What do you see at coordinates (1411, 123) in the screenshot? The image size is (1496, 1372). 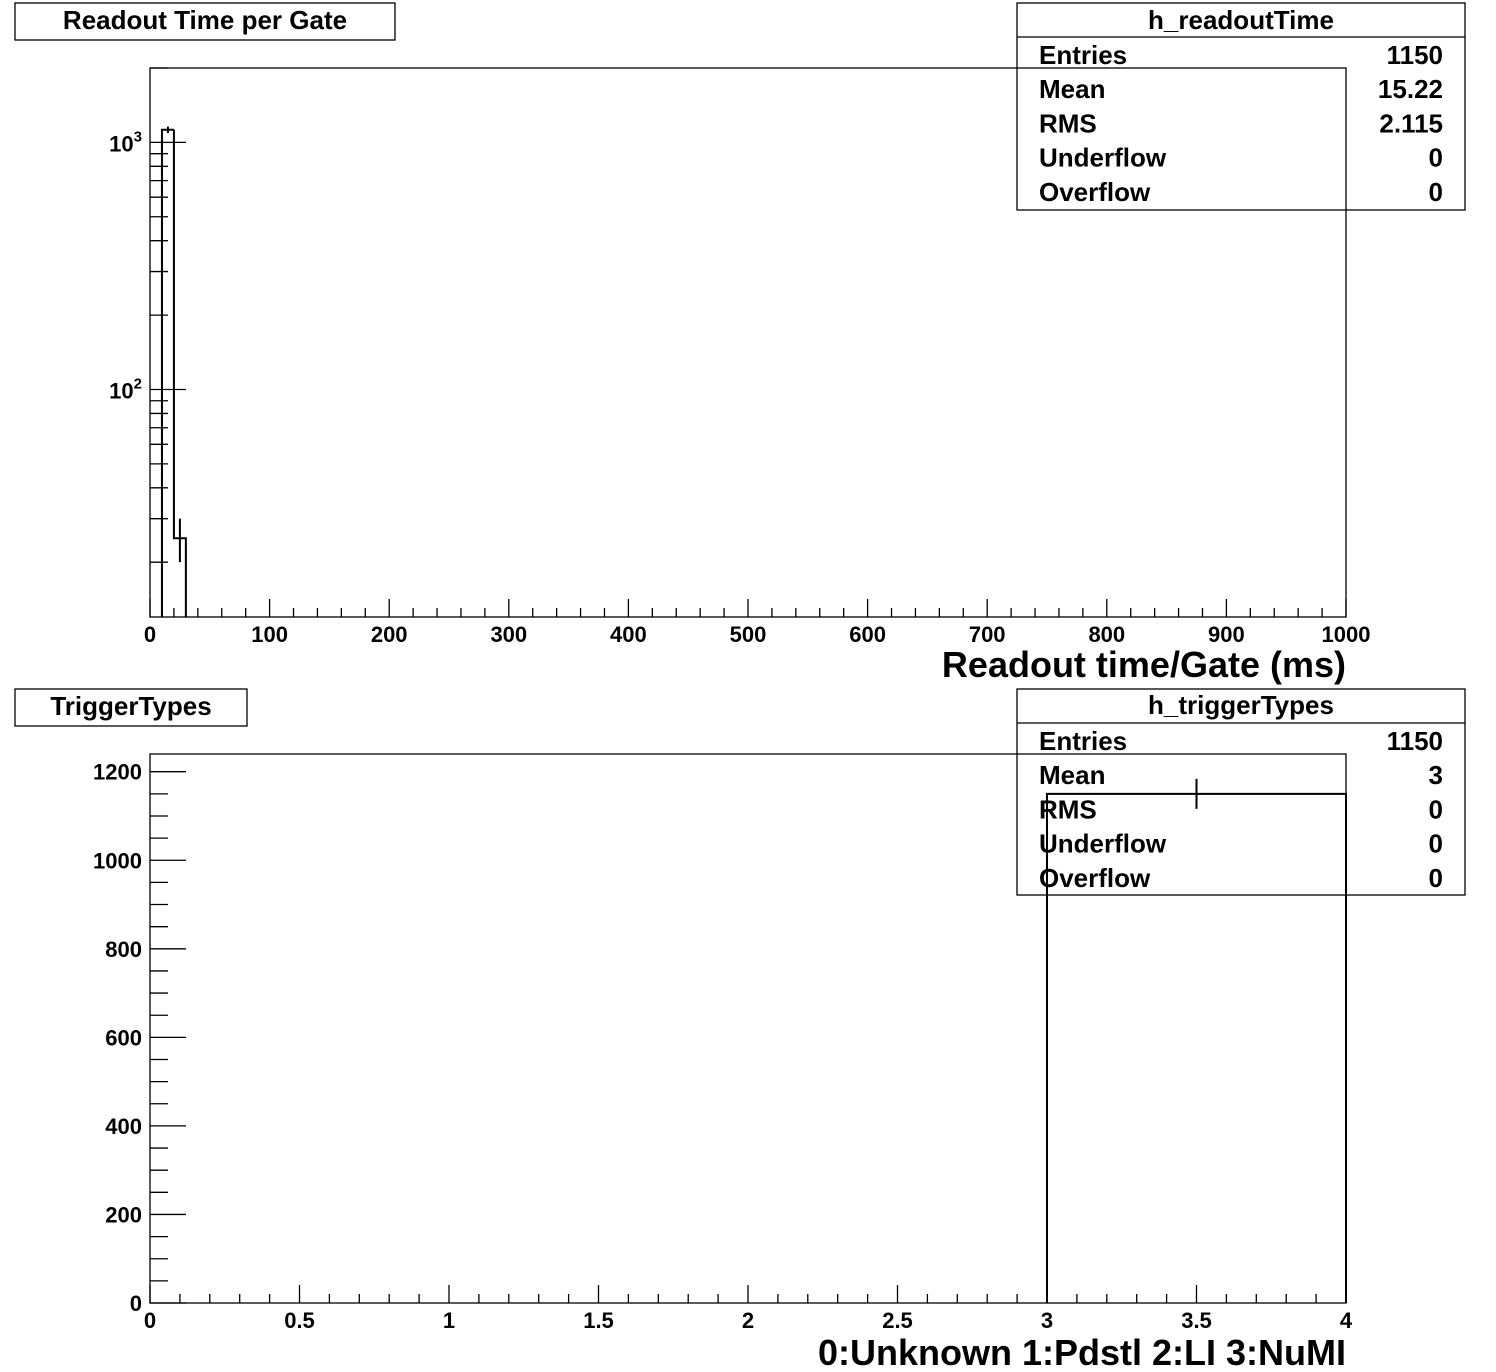 I see `stats-value: 2.115` at bounding box center [1411, 123].